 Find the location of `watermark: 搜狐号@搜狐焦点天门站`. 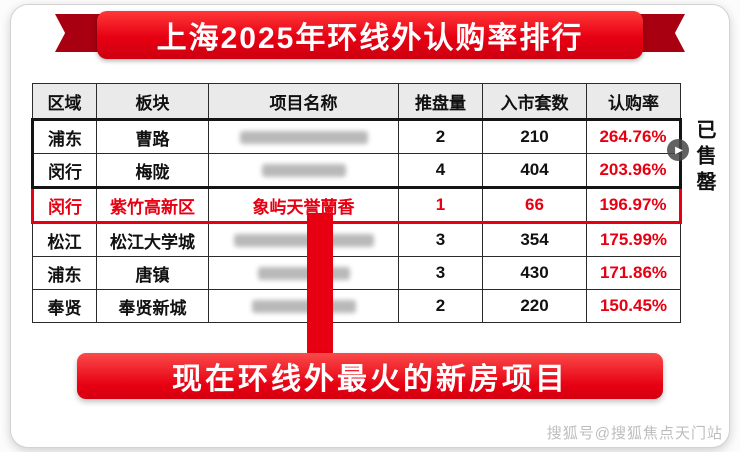

watermark: 搜狐号@搜狐焦点天门站 is located at coordinates (634, 433).